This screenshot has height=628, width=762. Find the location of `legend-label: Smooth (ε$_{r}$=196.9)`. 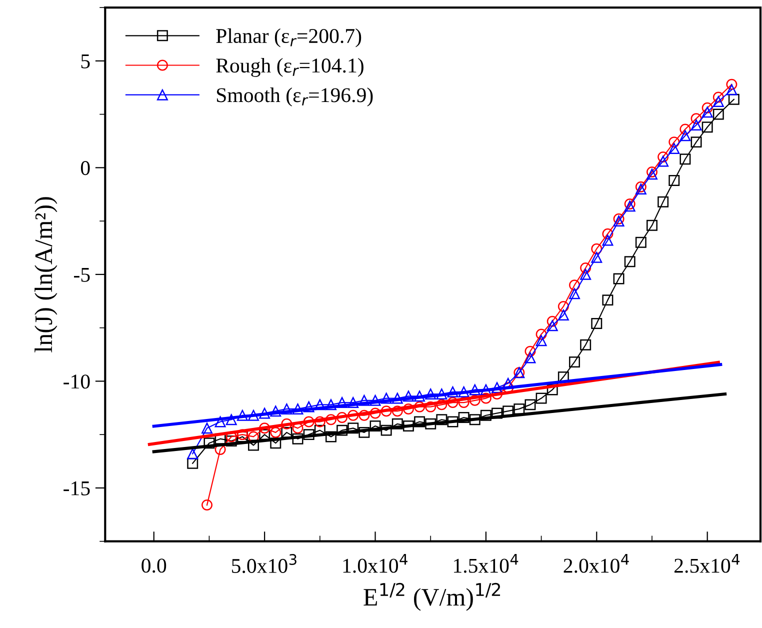

legend-label: Smooth (ε$_{r}$=196.9) is located at coordinates (294, 97).